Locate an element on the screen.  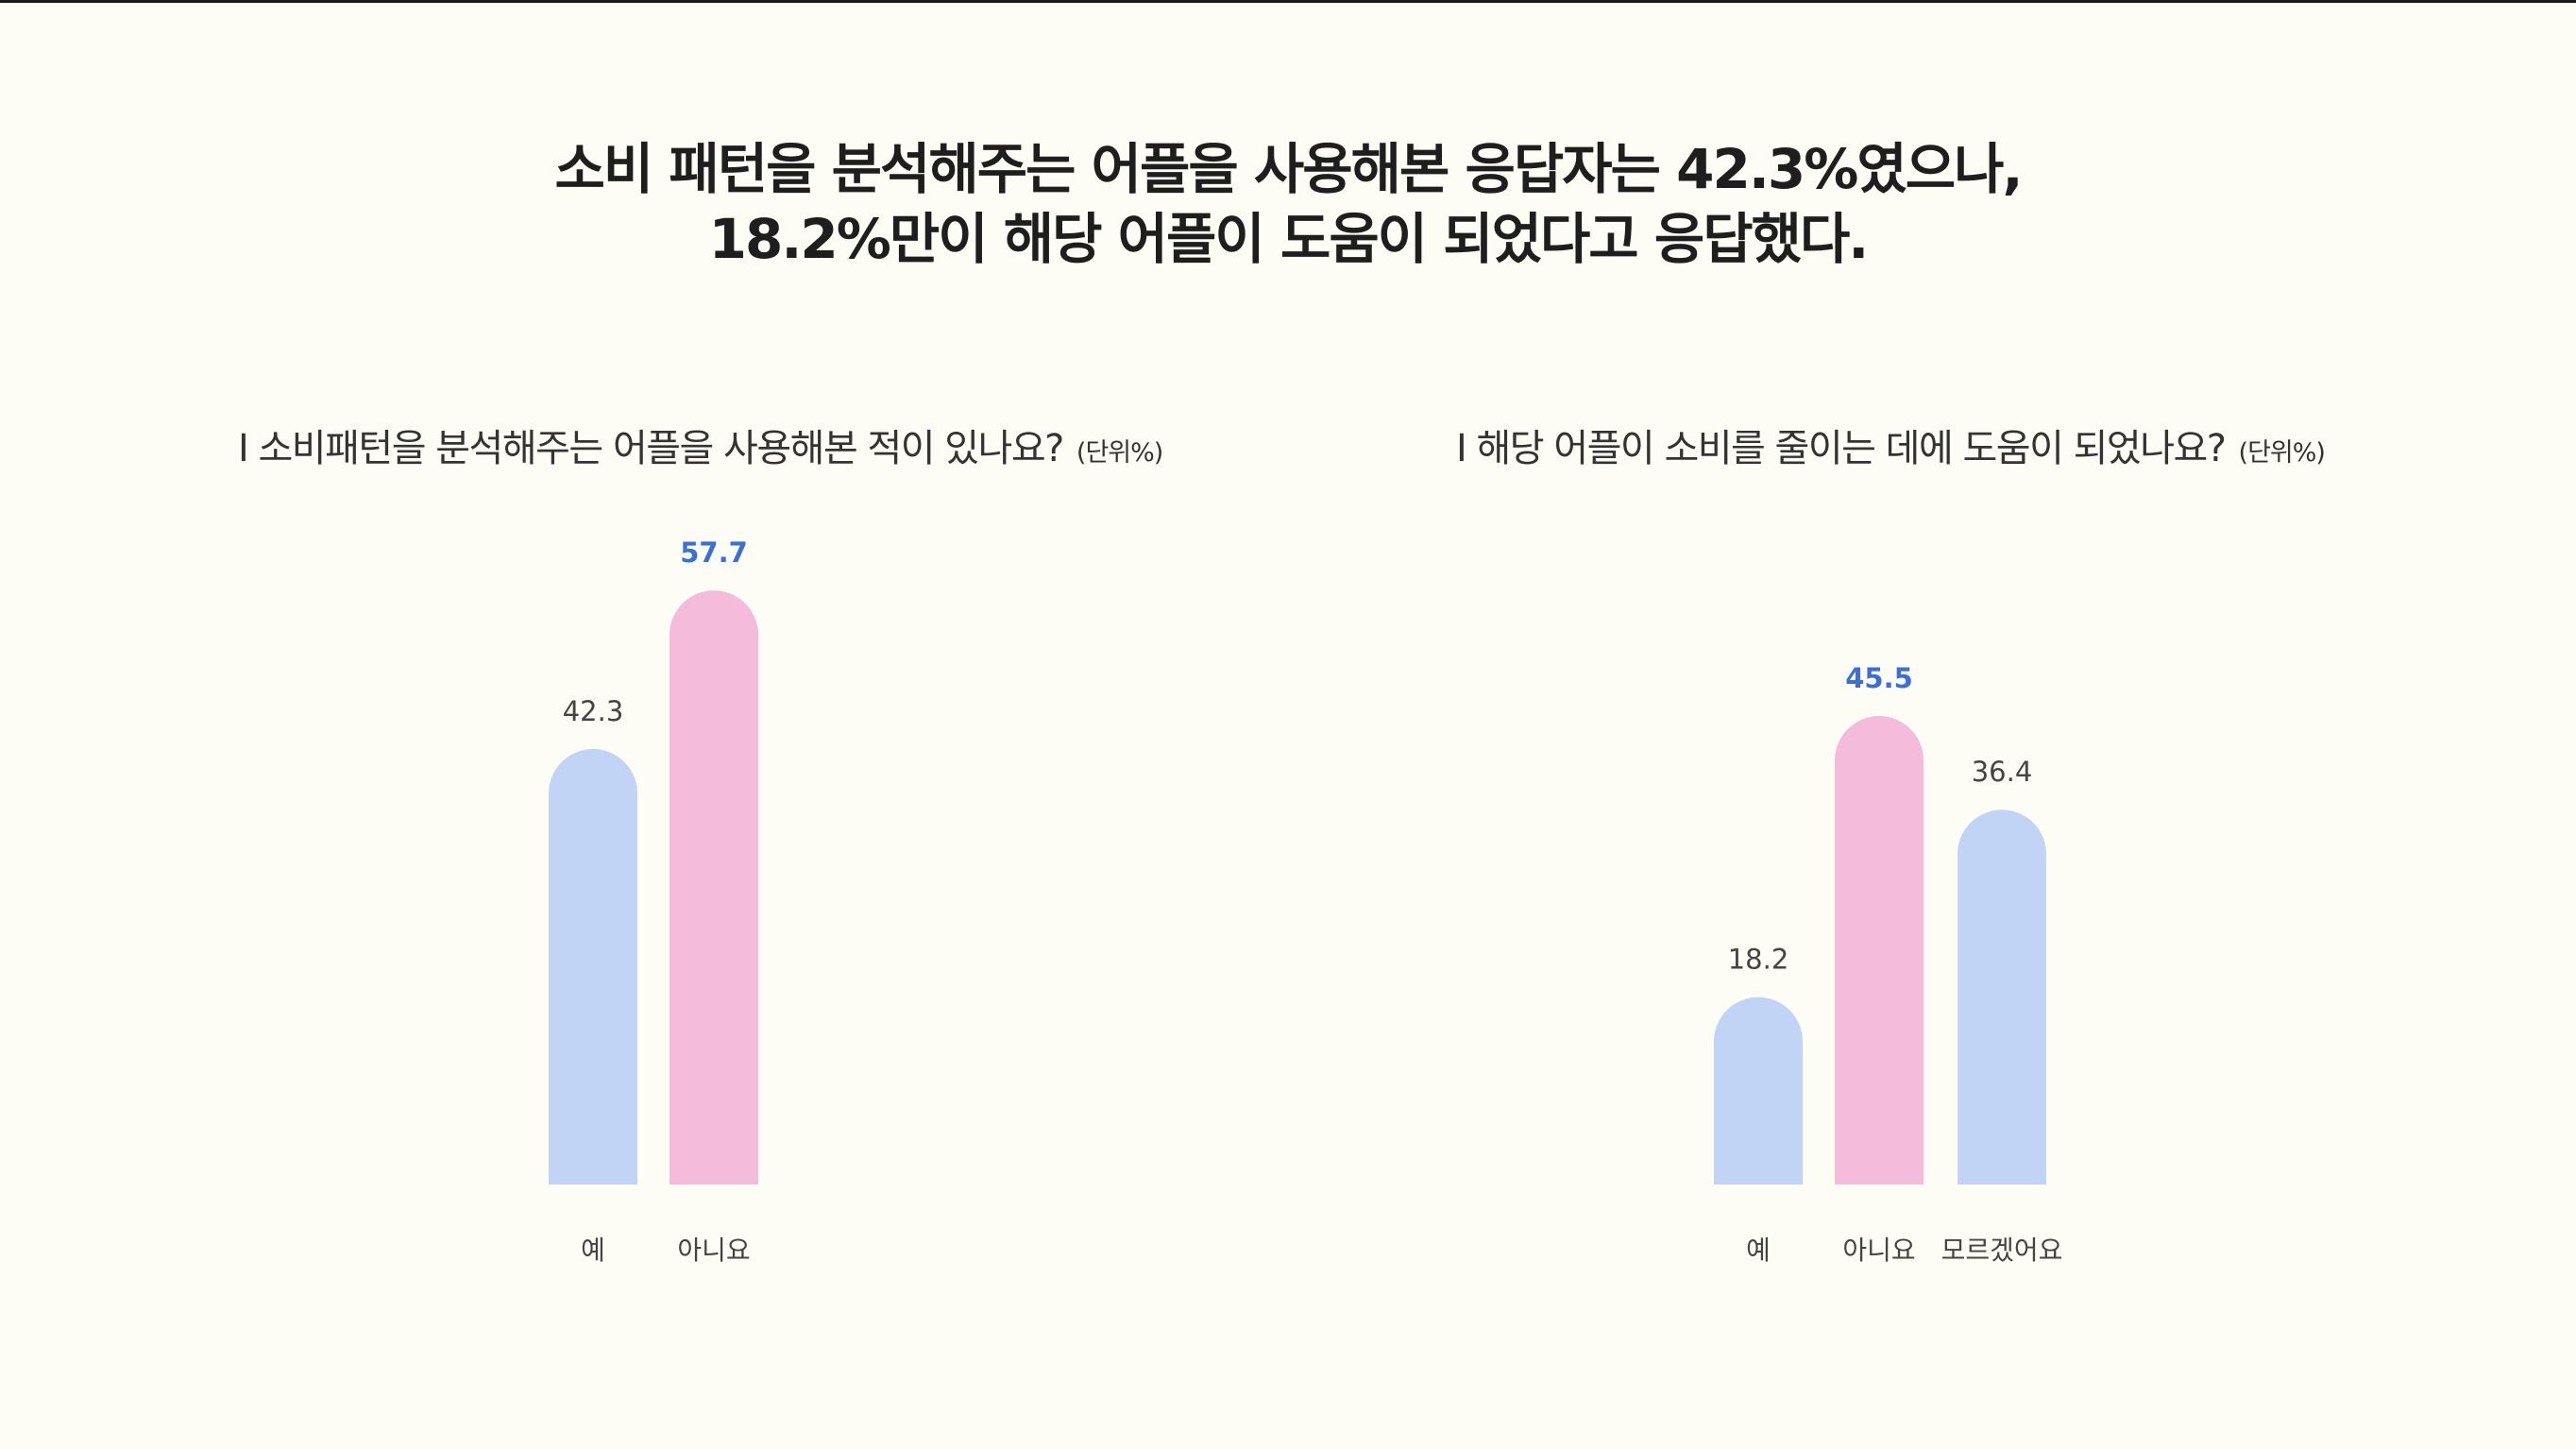
chart-2-title: I 해당 어플이 소비를 줄이는 데에 도움이 되었나요? (단위%) is located at coordinates (1891, 445).